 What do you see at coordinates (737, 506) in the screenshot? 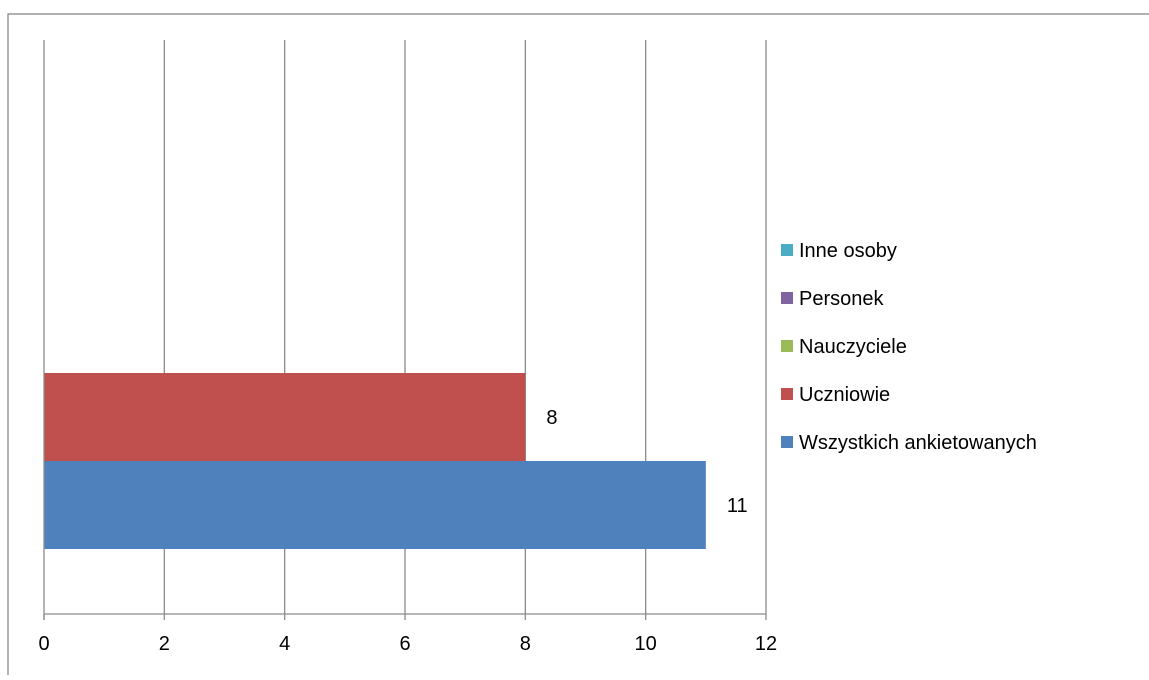
I see `data-label: 11` at bounding box center [737, 506].